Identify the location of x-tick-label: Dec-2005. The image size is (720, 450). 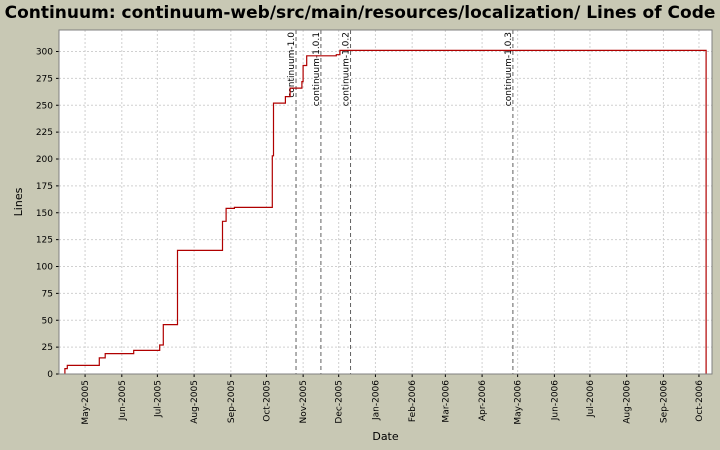
(340, 402).